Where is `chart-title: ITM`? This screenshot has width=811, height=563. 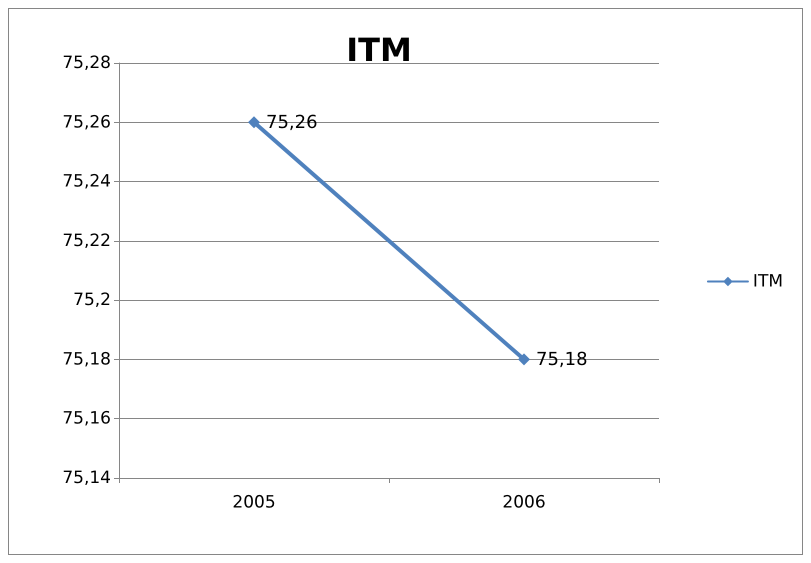
chart-title: ITM is located at coordinates (379, 50).